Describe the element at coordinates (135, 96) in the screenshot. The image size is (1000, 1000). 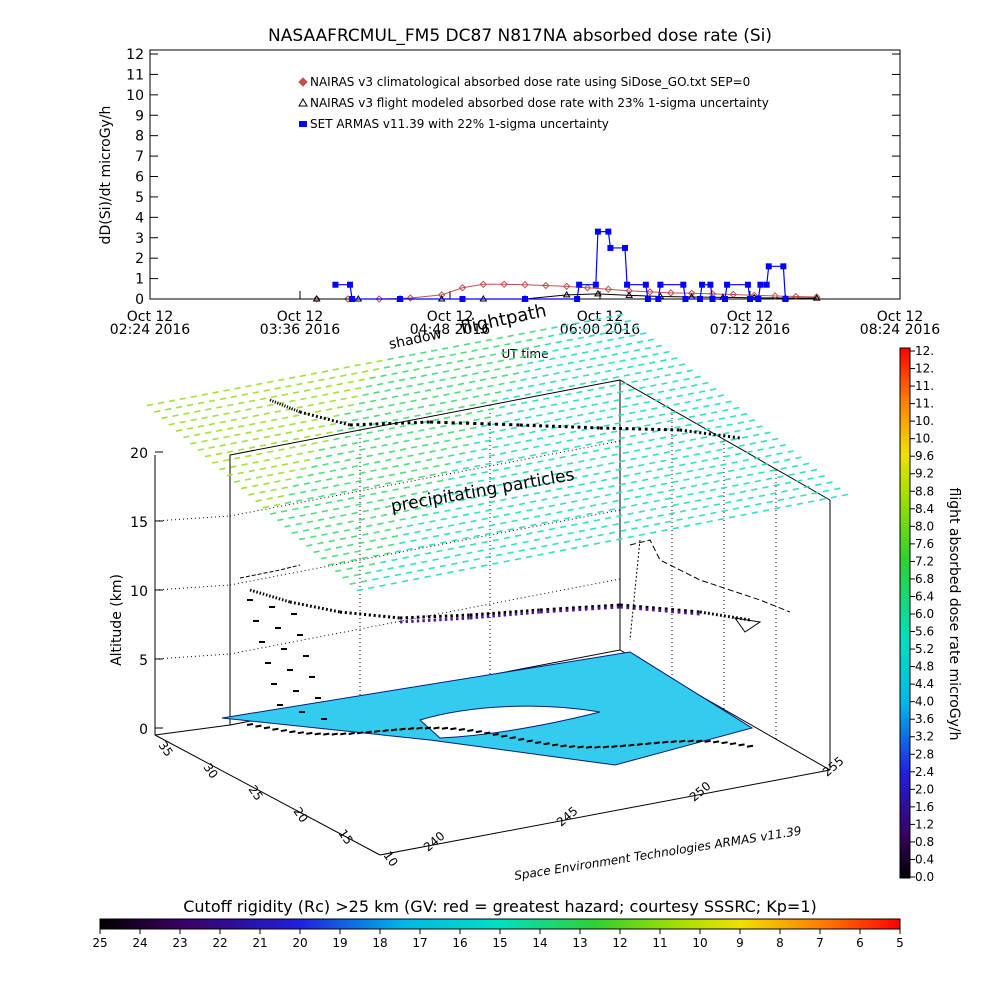
I see `y-tick-label: 10` at that location.